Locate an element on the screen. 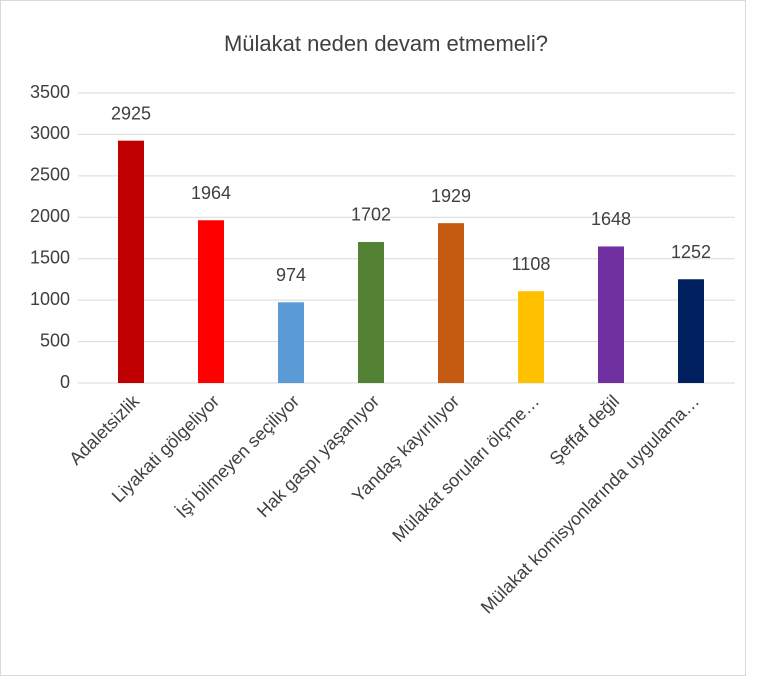  data-label: 1252 is located at coordinates (691, 252).